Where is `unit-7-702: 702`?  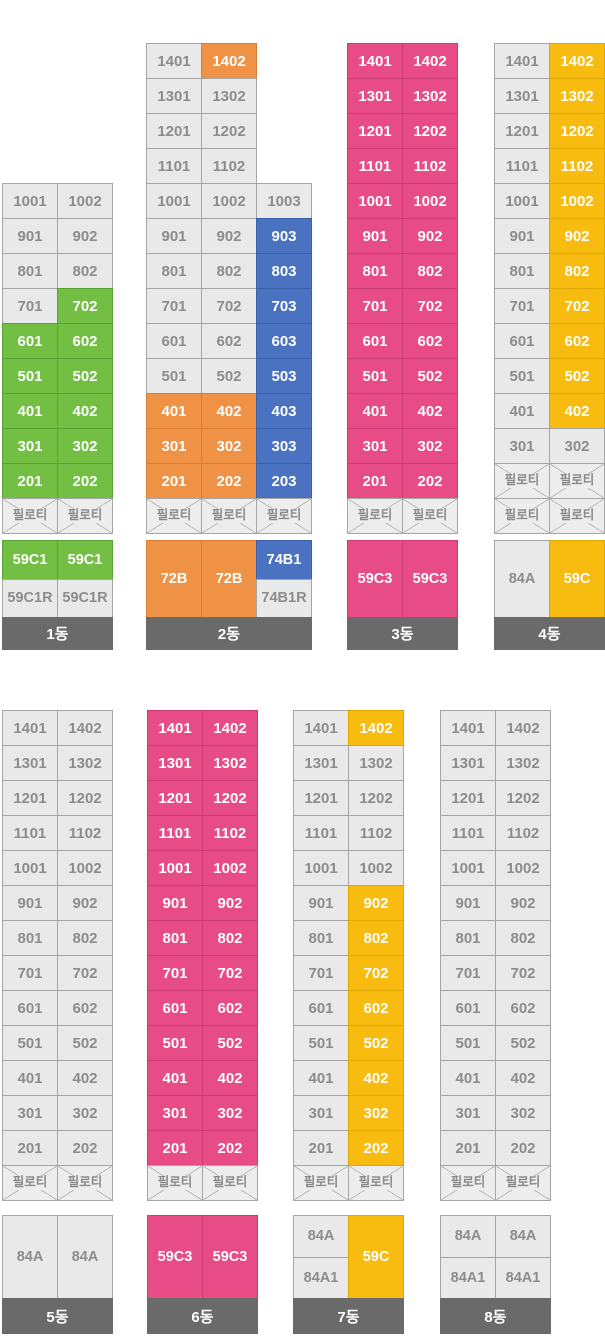
unit-7-702: 702 is located at coordinates (376, 973).